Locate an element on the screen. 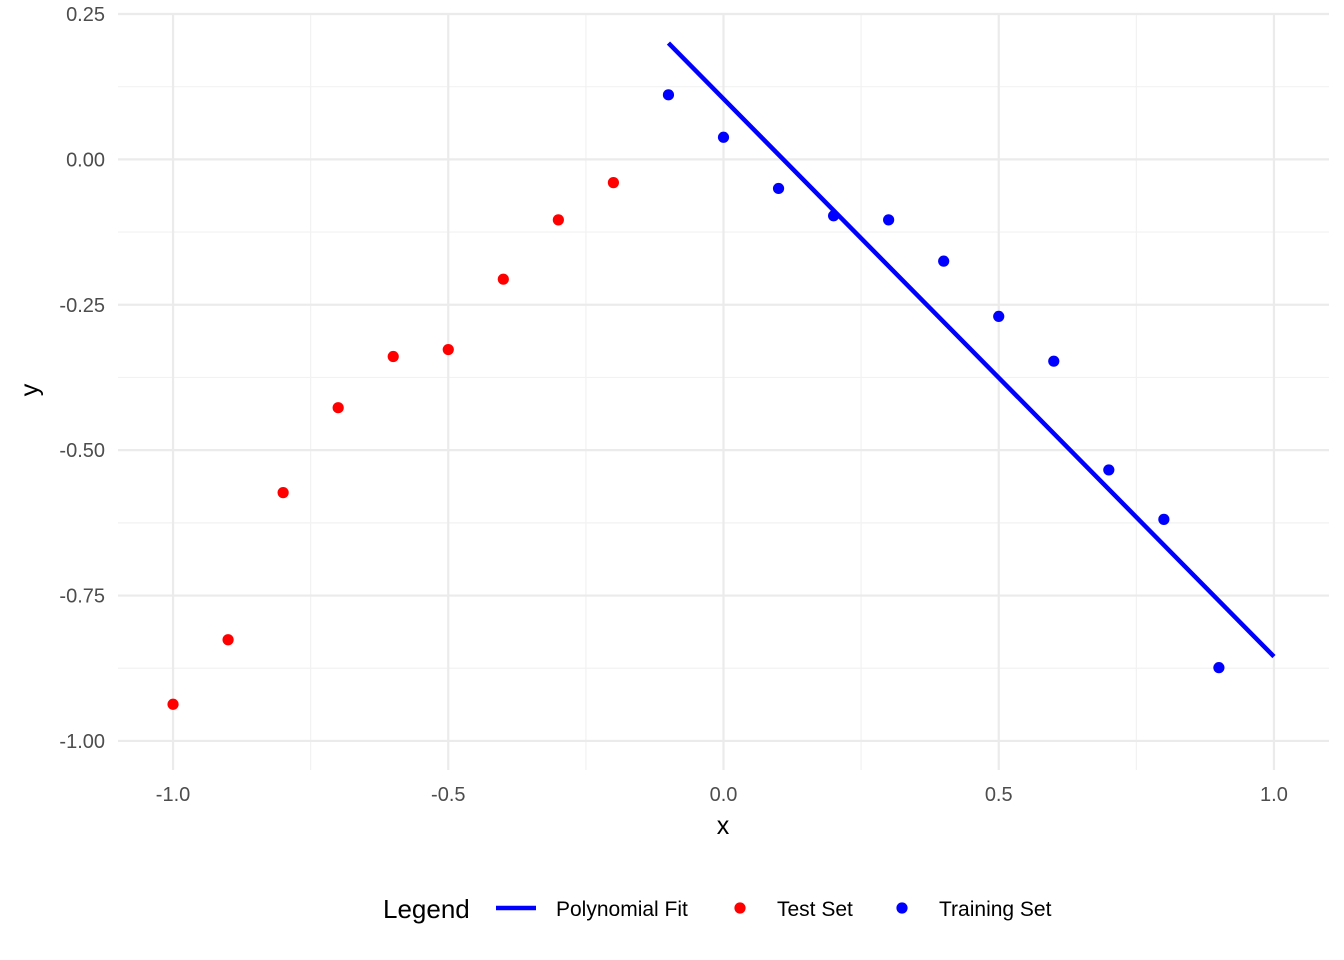  legend-label-polynomial-fit: Polynomial Fit is located at coordinates (622, 909).